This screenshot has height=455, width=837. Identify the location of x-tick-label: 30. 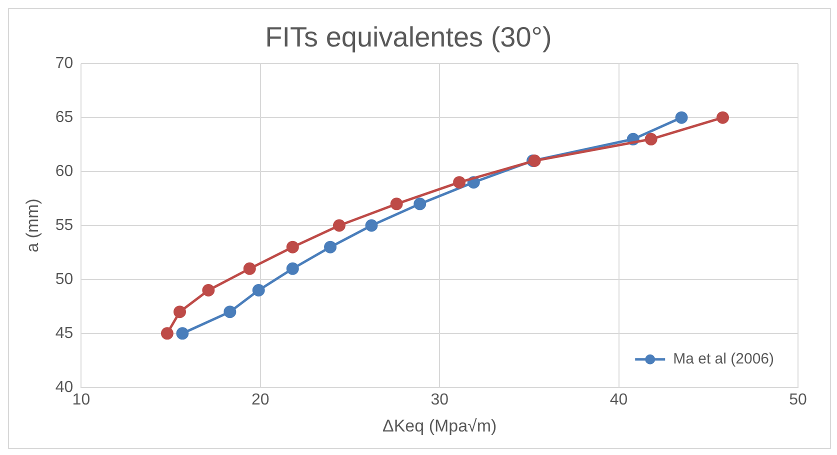
(439, 399).